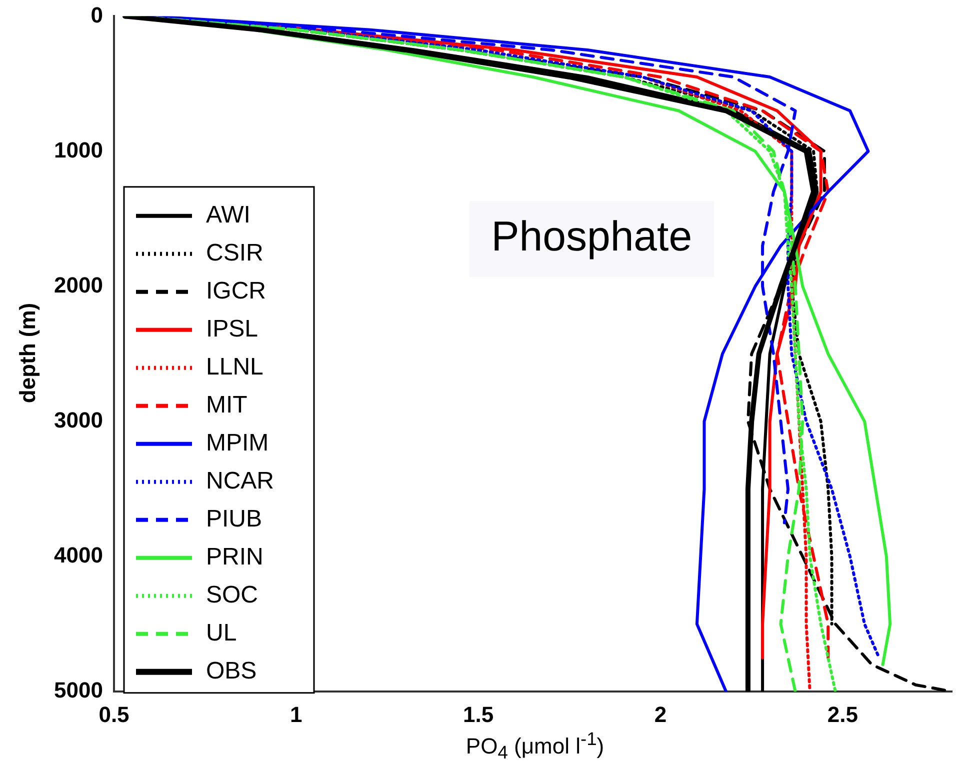 Image resolution: width=956 pixels, height=782 pixels. I want to click on y-tick-label: 1000, so click(78, 149).